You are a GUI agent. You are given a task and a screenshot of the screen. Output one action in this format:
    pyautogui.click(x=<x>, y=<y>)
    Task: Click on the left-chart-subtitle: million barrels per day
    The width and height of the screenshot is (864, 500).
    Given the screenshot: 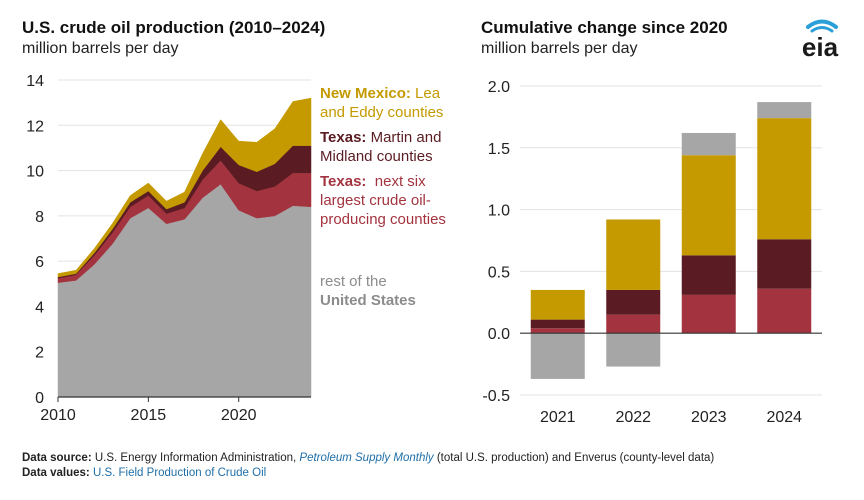 What is the action you would take?
    pyautogui.click(x=100, y=48)
    